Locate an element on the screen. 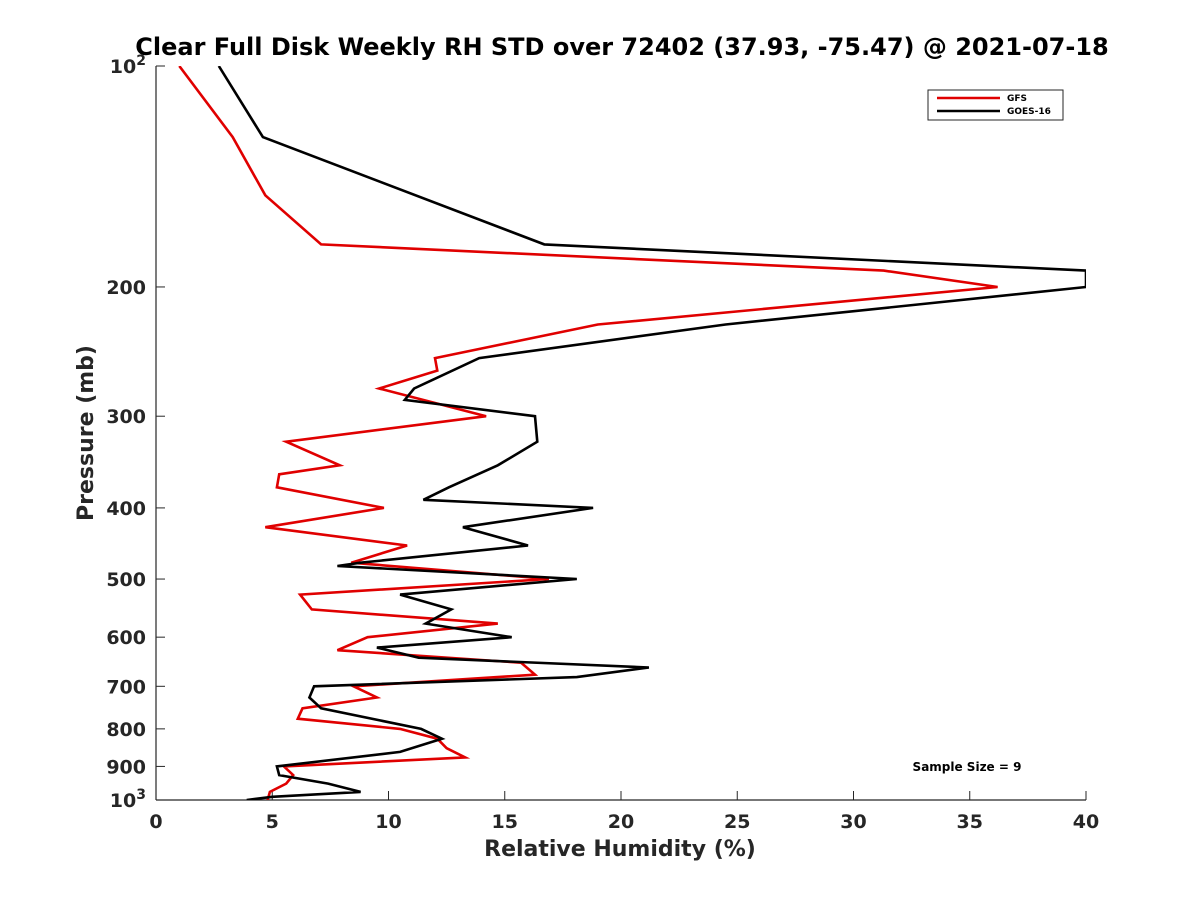 This screenshot has width=1200, height=900. y-tick-label: 200 is located at coordinates (126, 288).